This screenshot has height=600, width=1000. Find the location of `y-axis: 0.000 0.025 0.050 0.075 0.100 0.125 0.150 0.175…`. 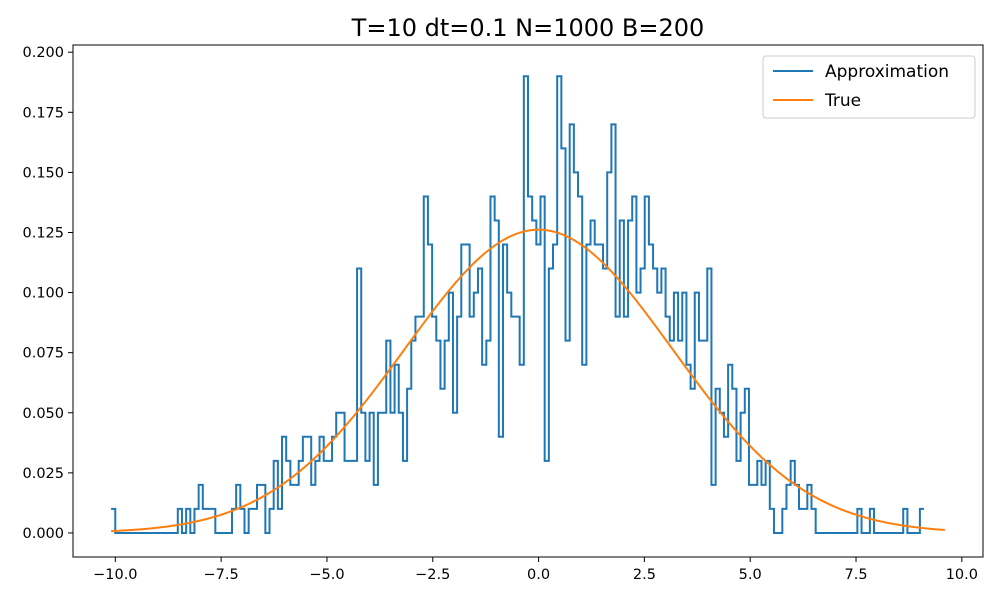

y-axis: 0.000 0.025 0.050 0.075 0.100 0.125 0.150 0.175… is located at coordinates (47, 293).